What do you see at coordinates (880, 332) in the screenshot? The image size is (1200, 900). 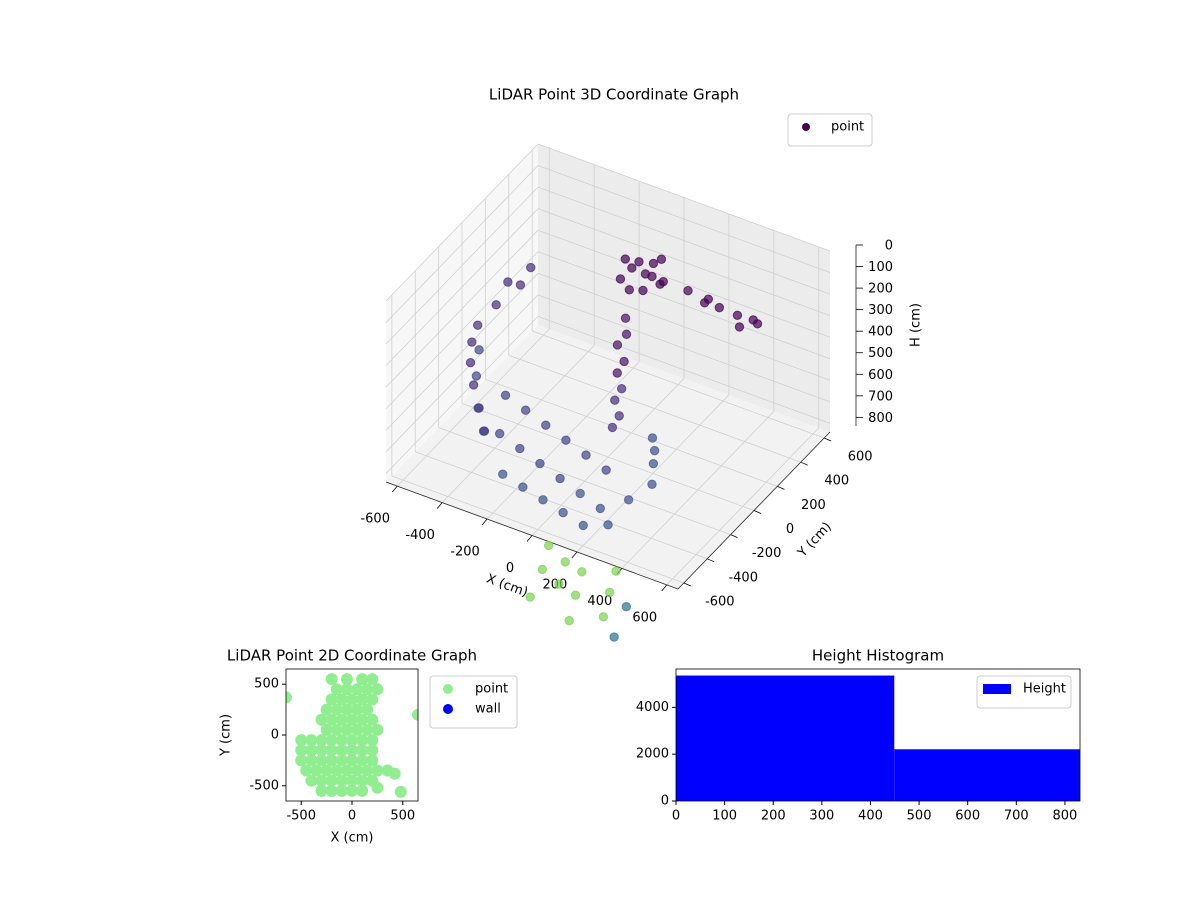 I see `z-tick-label: 400` at bounding box center [880, 332].